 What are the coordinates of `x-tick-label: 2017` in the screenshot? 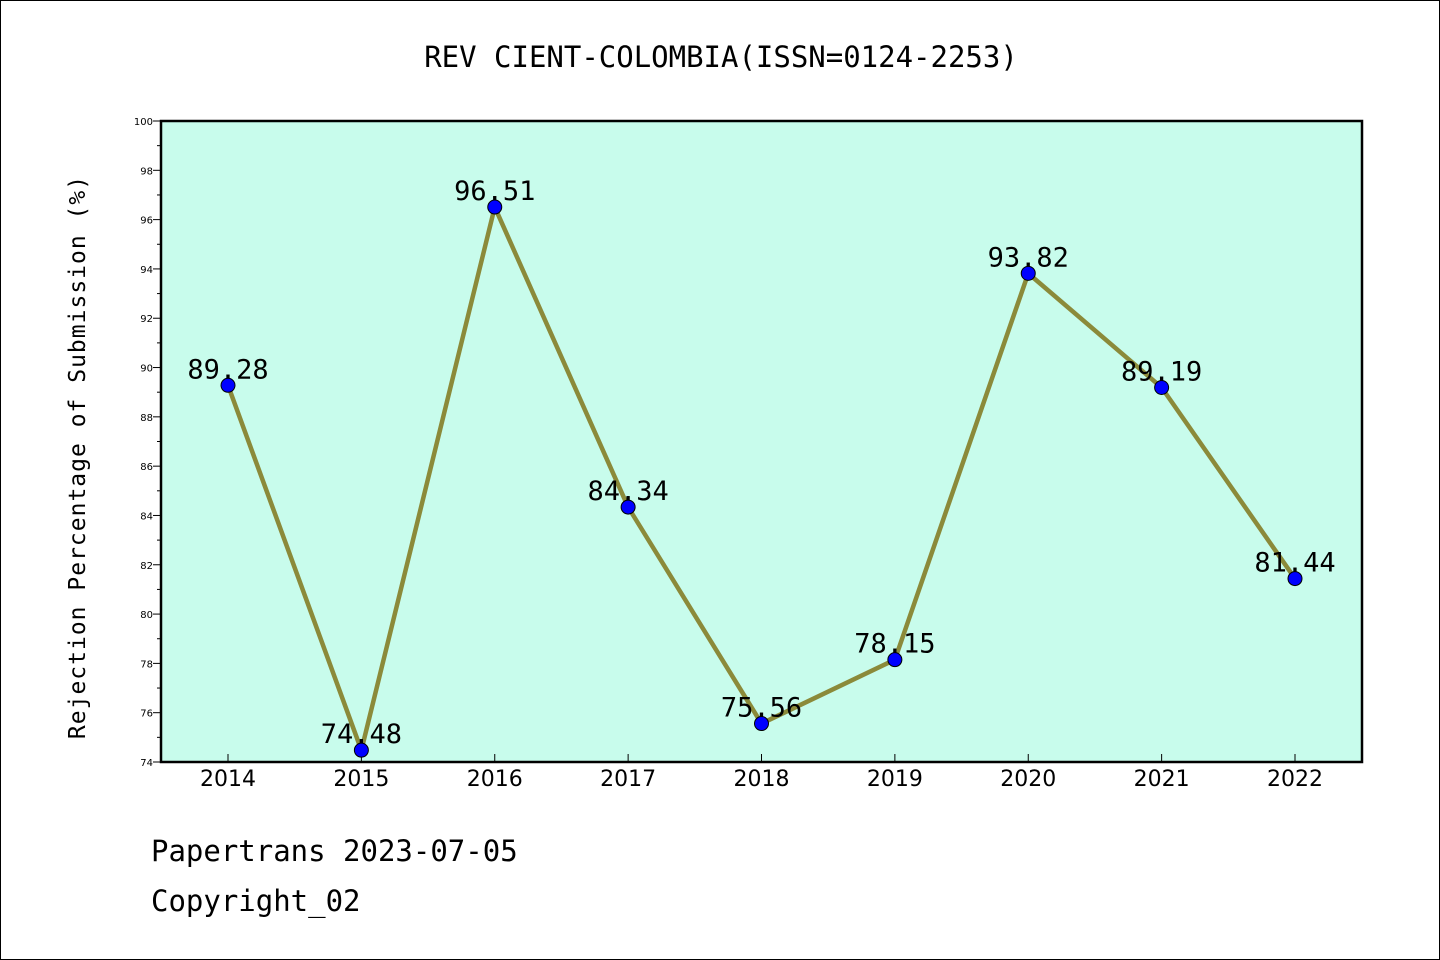 It's located at (628, 779).